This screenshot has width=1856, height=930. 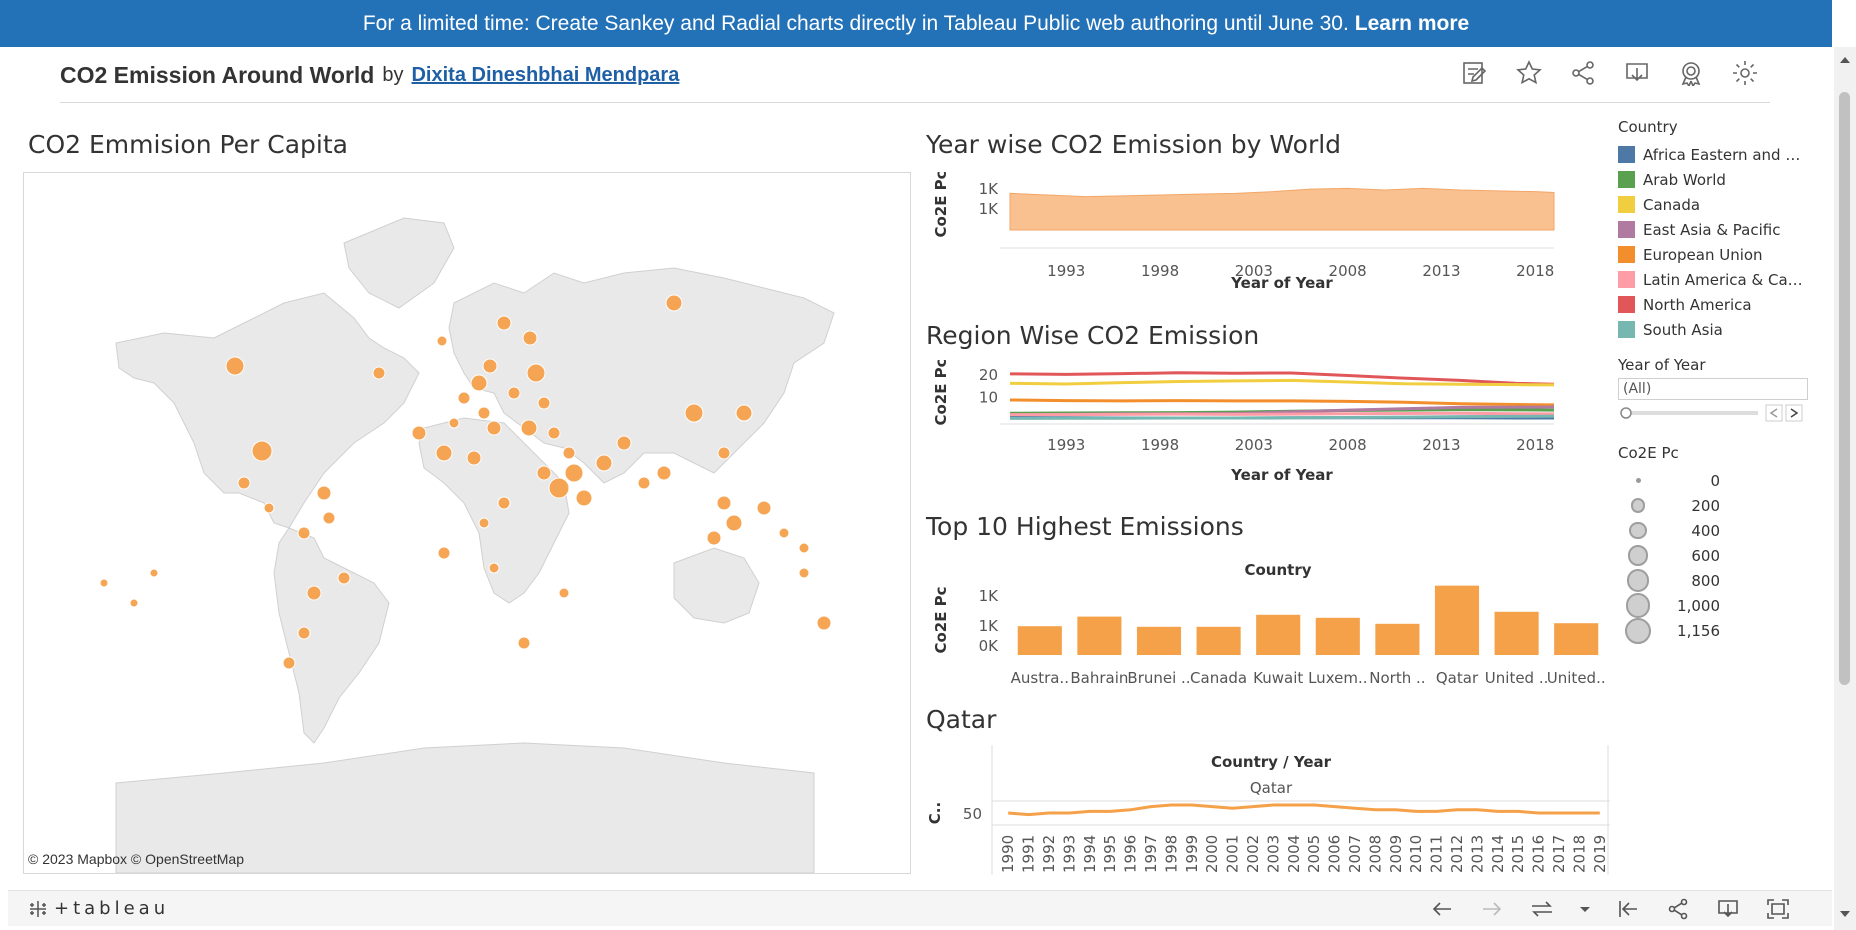 What do you see at coordinates (972, 814) in the screenshot?
I see `y-tick-label: 50` at bounding box center [972, 814].